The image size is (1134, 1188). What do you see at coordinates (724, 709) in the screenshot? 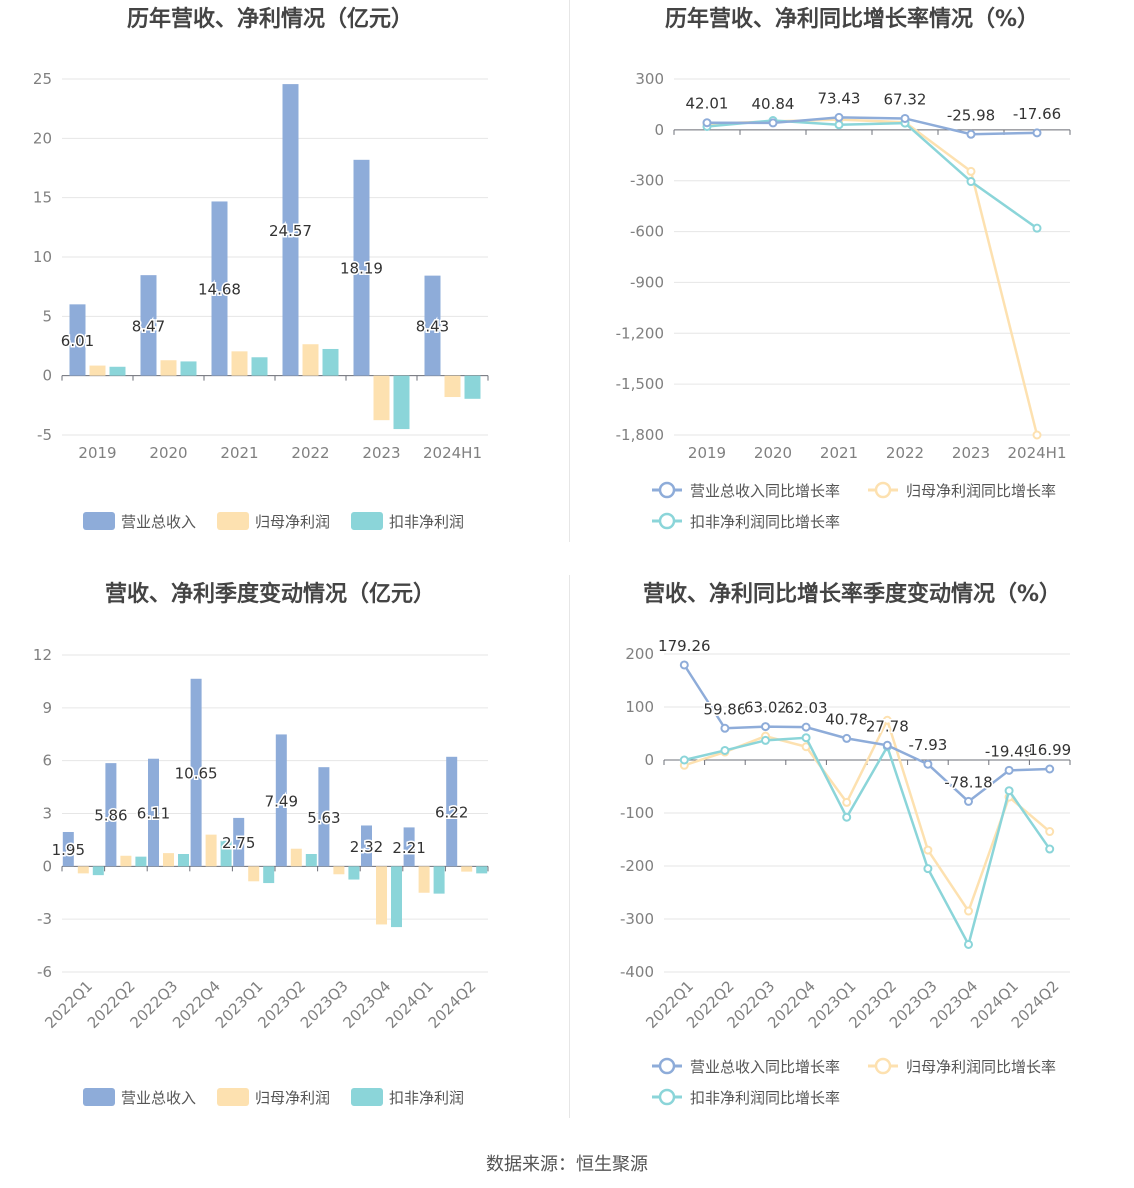
I see `growth-data-label: 59.86` at bounding box center [724, 709].